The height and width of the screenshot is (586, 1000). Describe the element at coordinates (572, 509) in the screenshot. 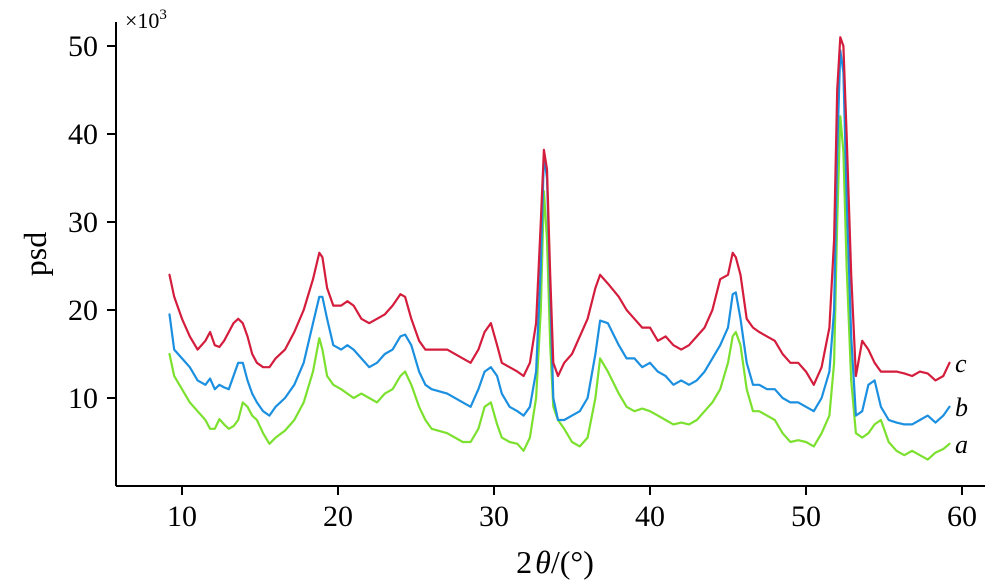

I see `x-axis-ticks: 10 20 30 40 50 60` at that location.